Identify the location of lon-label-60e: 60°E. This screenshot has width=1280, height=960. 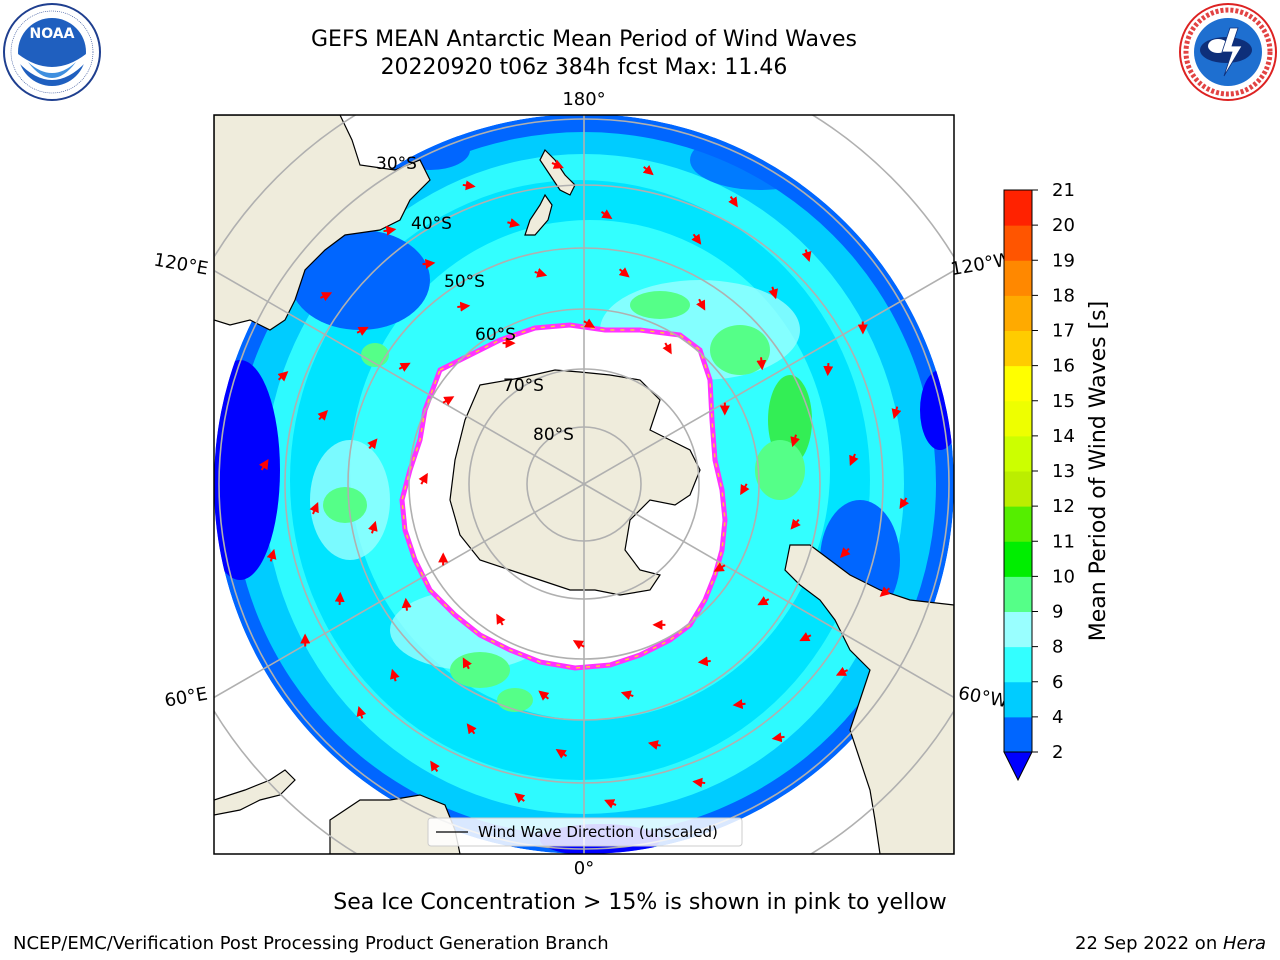
(186, 697).